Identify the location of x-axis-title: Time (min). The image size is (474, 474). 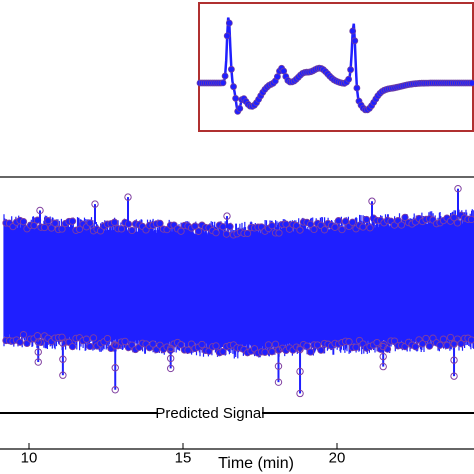
(256, 463).